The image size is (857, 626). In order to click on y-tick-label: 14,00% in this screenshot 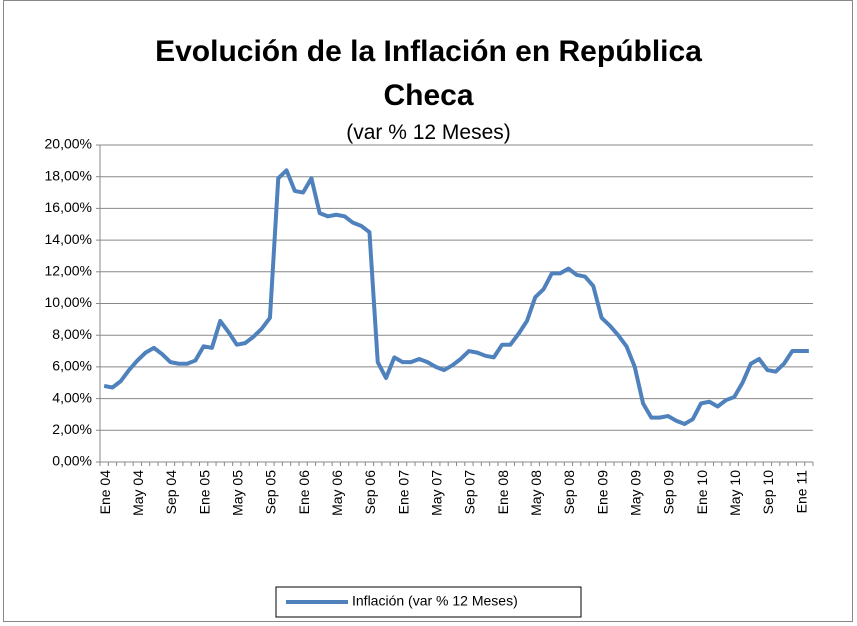, I will do `click(68, 239)`.